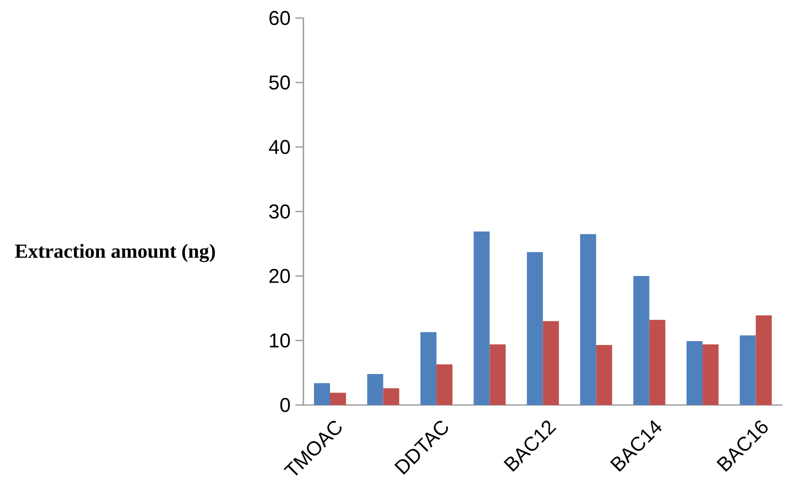 This screenshot has height=496, width=809. I want to click on y-axis-title: Extraction amount (ng), so click(115, 253).